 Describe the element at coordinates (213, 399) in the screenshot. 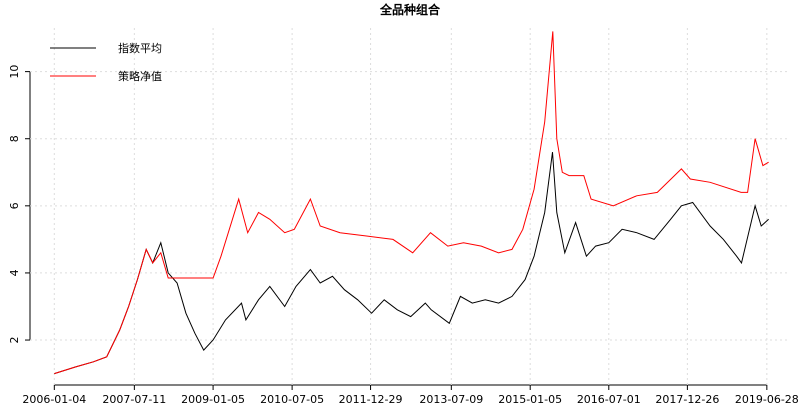

I see `x-tick-label: 2009-01-05` at that location.